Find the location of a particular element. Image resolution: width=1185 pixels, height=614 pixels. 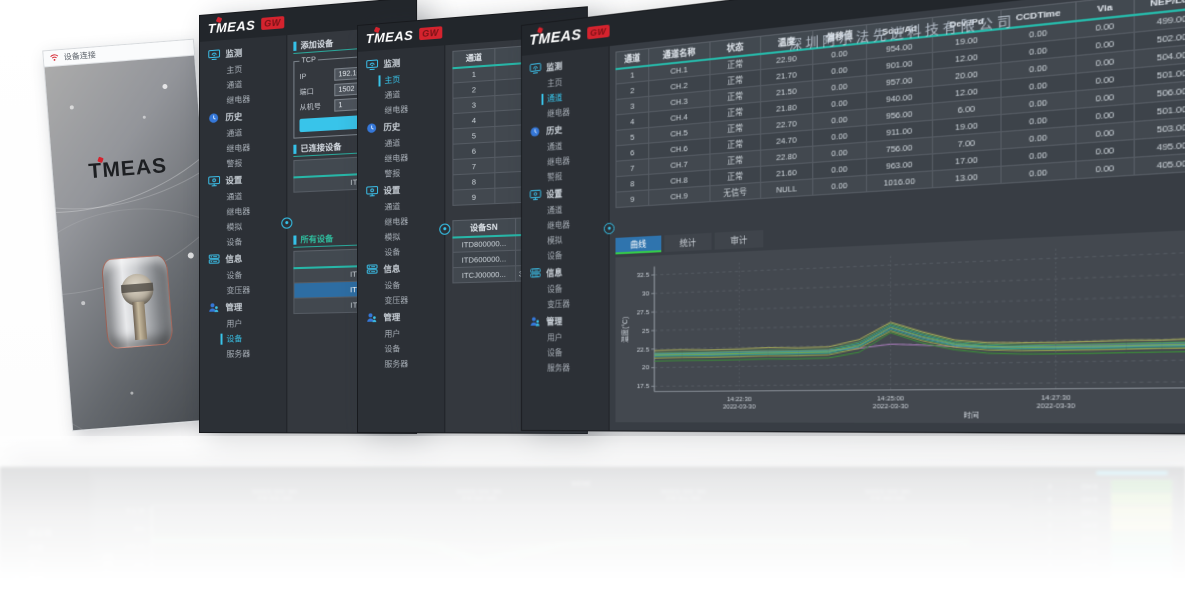

panel-title: 已连接设备 is located at coordinates (321, 148).